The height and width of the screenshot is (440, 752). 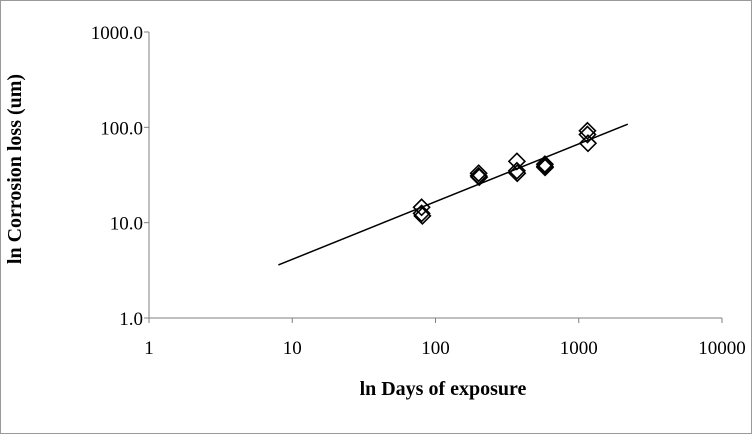 What do you see at coordinates (505, 173) in the screenshot?
I see `data-points` at bounding box center [505, 173].